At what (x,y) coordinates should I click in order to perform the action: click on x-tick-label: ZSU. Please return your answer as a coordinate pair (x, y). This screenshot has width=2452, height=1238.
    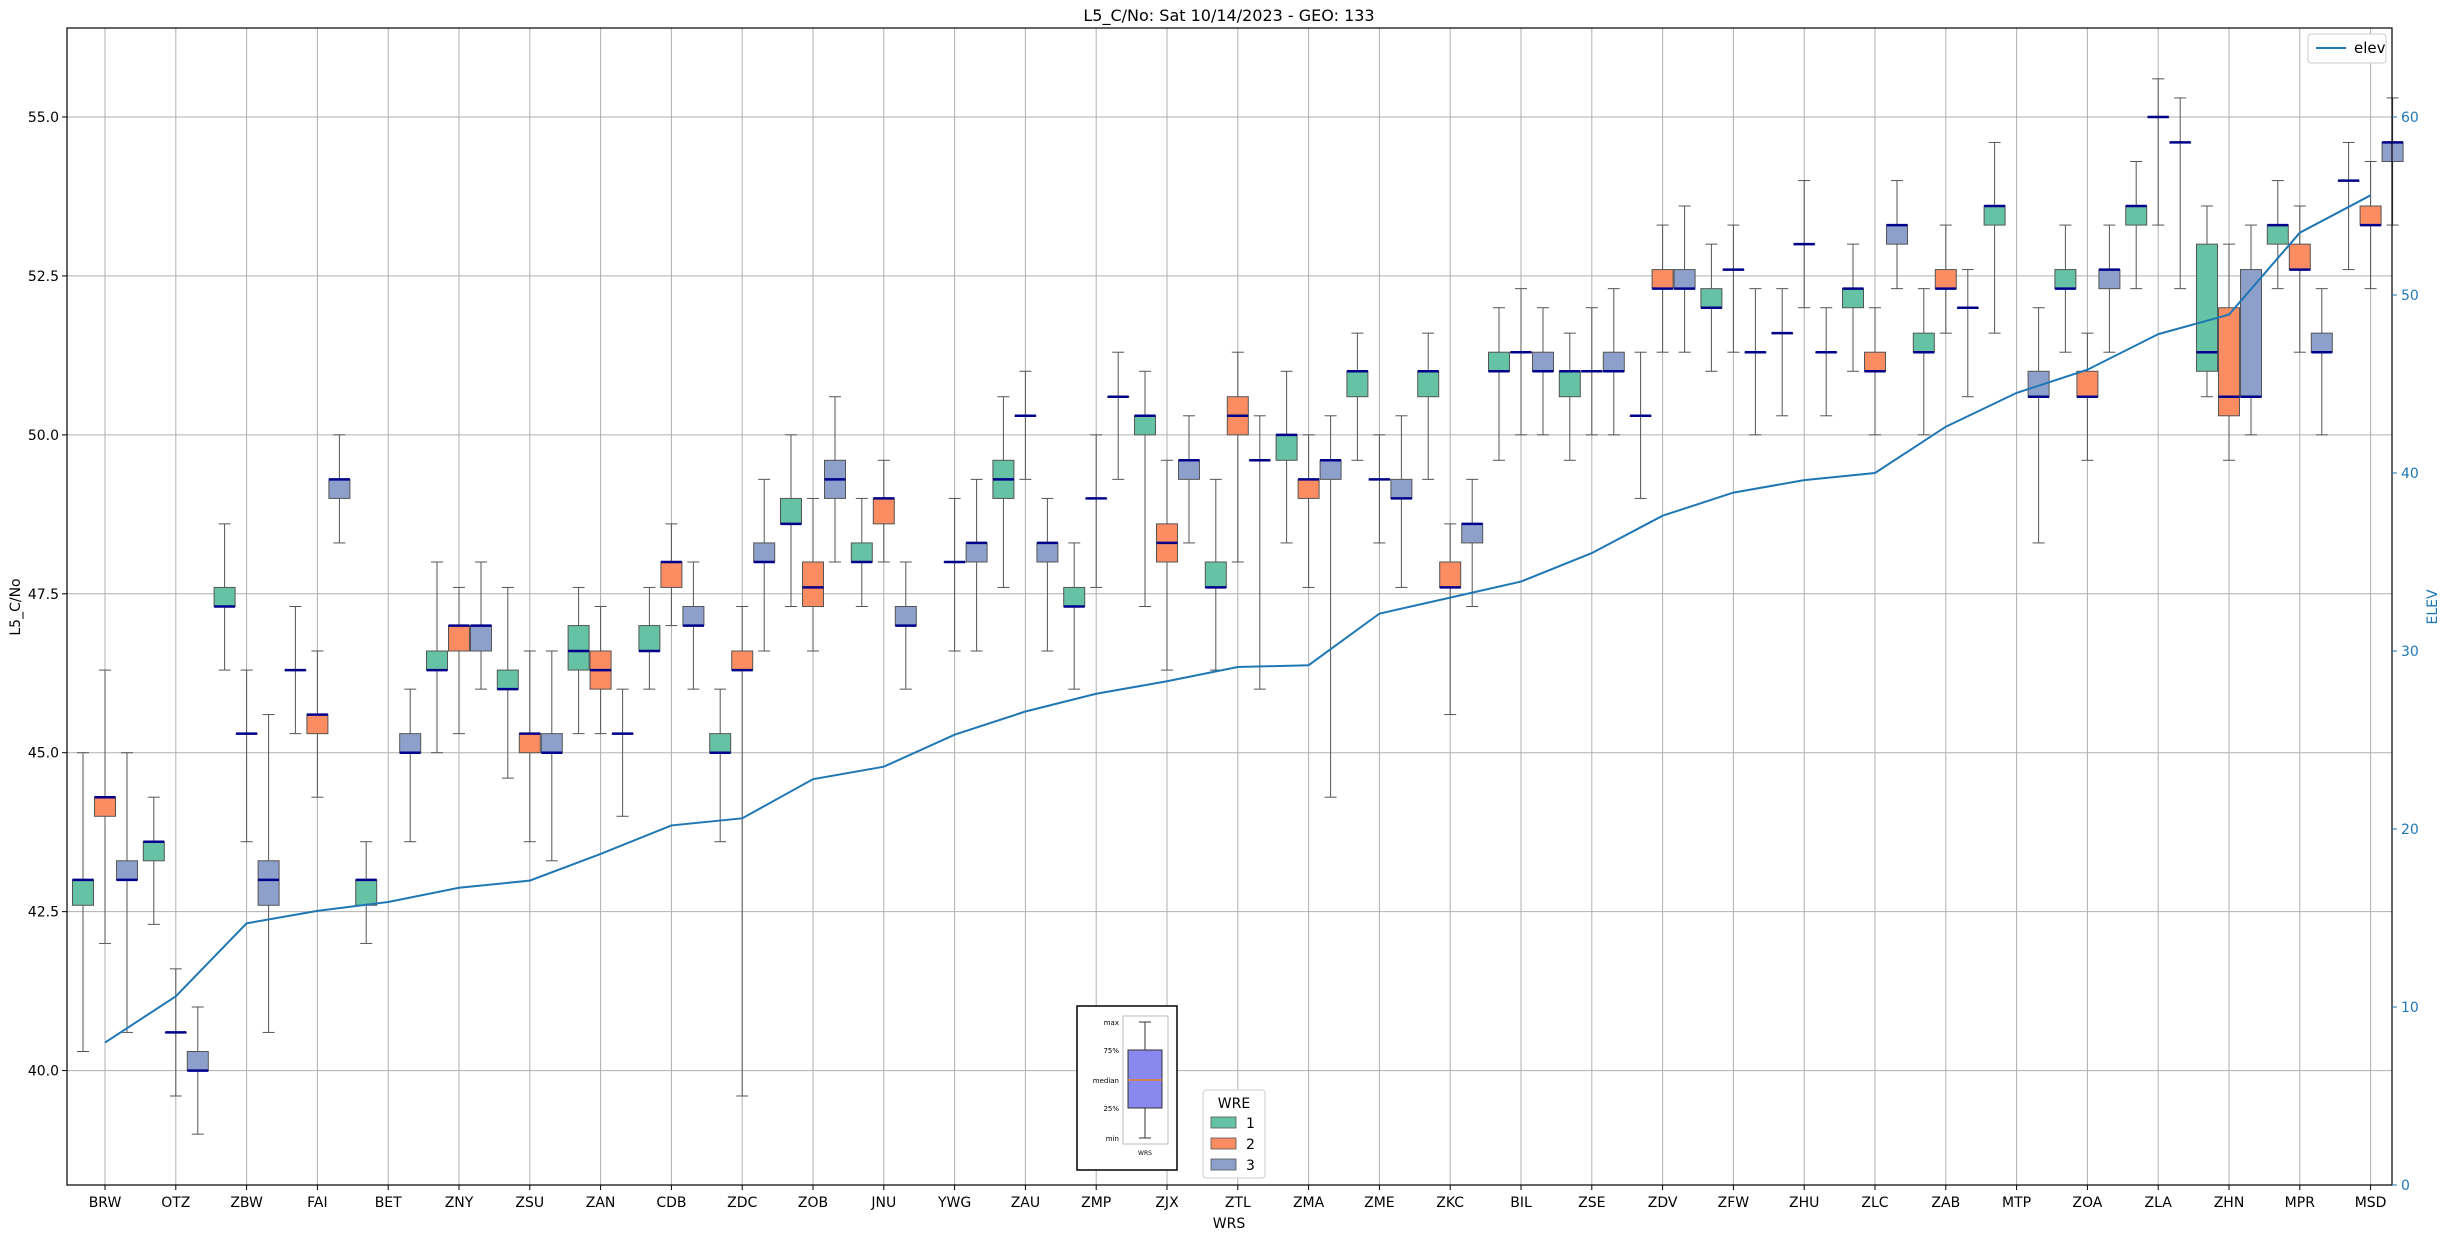
    Looking at the image, I should click on (529, 1203).